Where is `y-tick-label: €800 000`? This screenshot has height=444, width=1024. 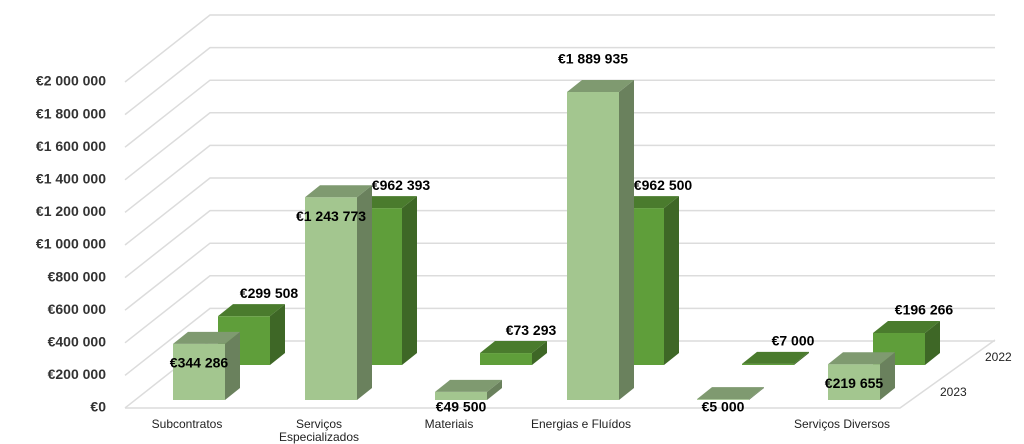 y-tick-label: €800 000 is located at coordinates (77, 276).